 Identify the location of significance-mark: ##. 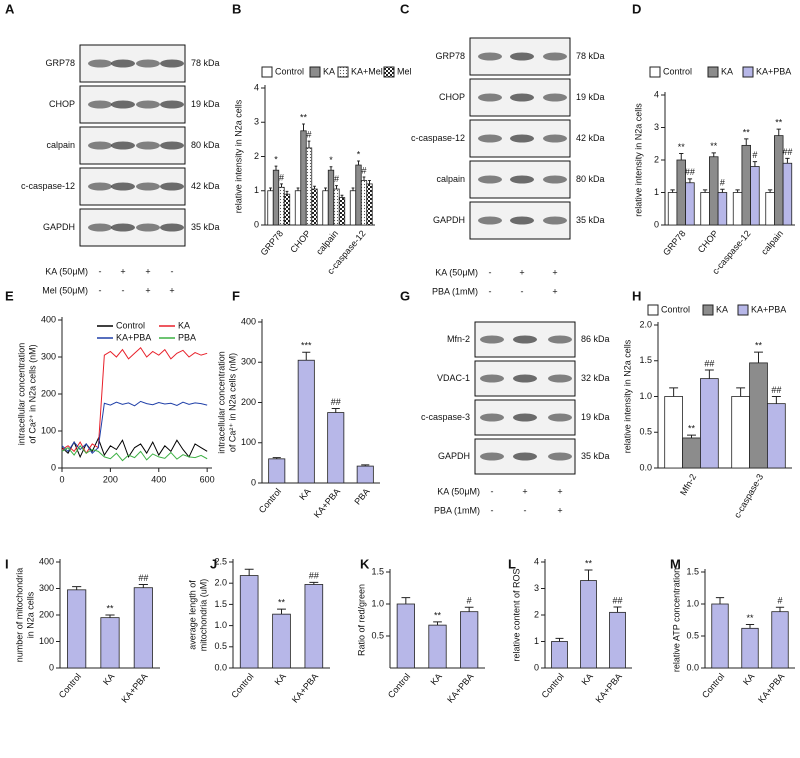
(336, 402).